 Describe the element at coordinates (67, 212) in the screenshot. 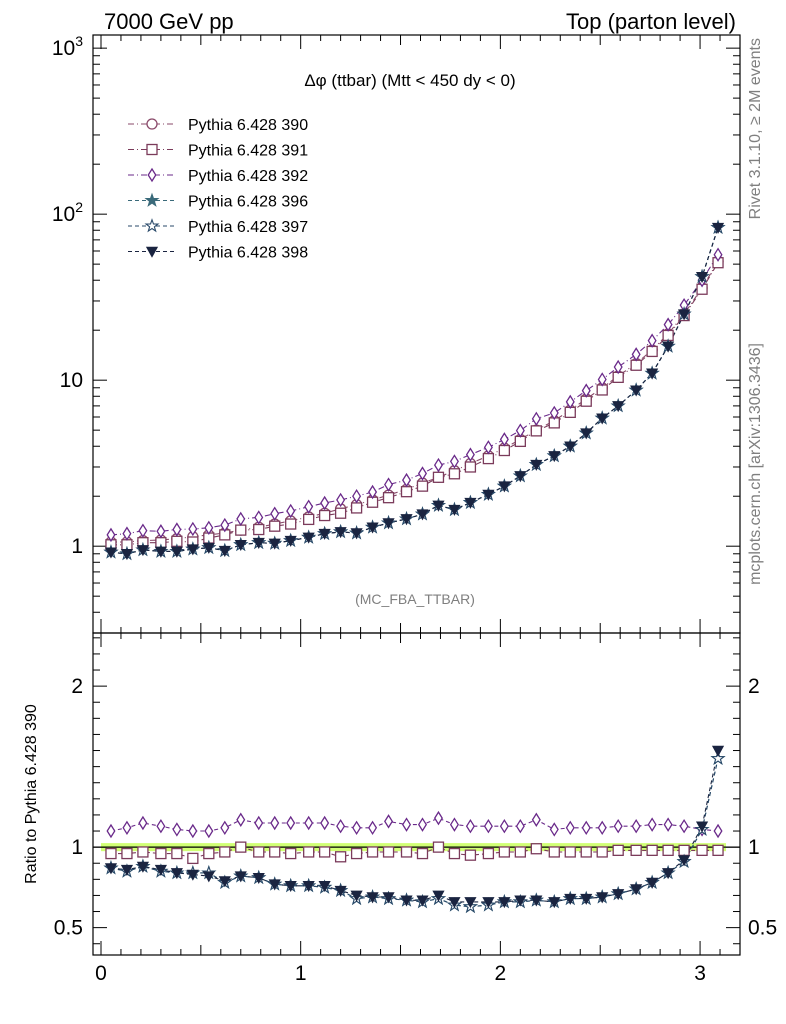

I see `y-tick-label: 10²` at that location.